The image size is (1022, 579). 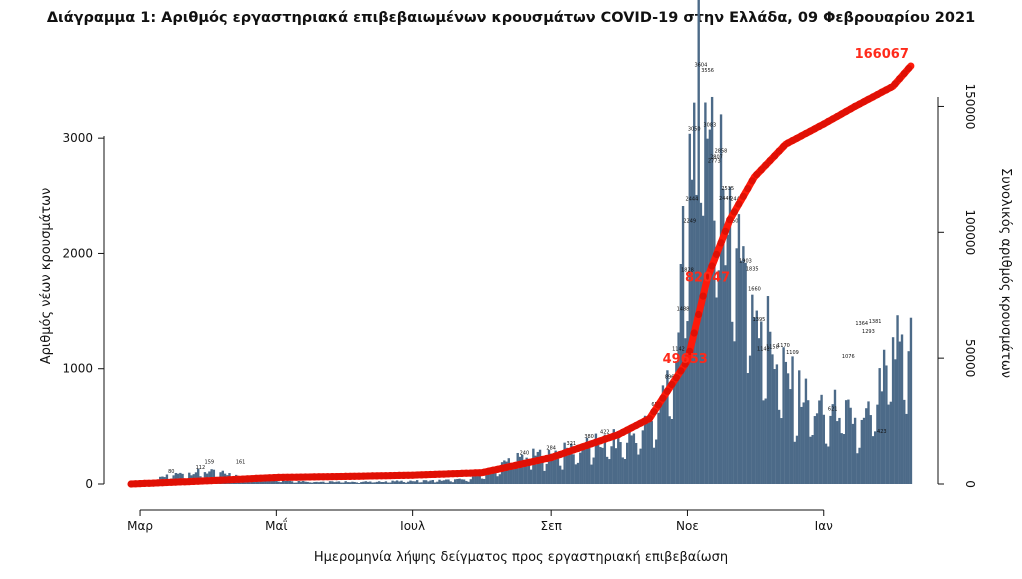 What do you see at coordinates (670, 378) in the screenshot?
I see `bar-value-label: 896` at bounding box center [670, 378].